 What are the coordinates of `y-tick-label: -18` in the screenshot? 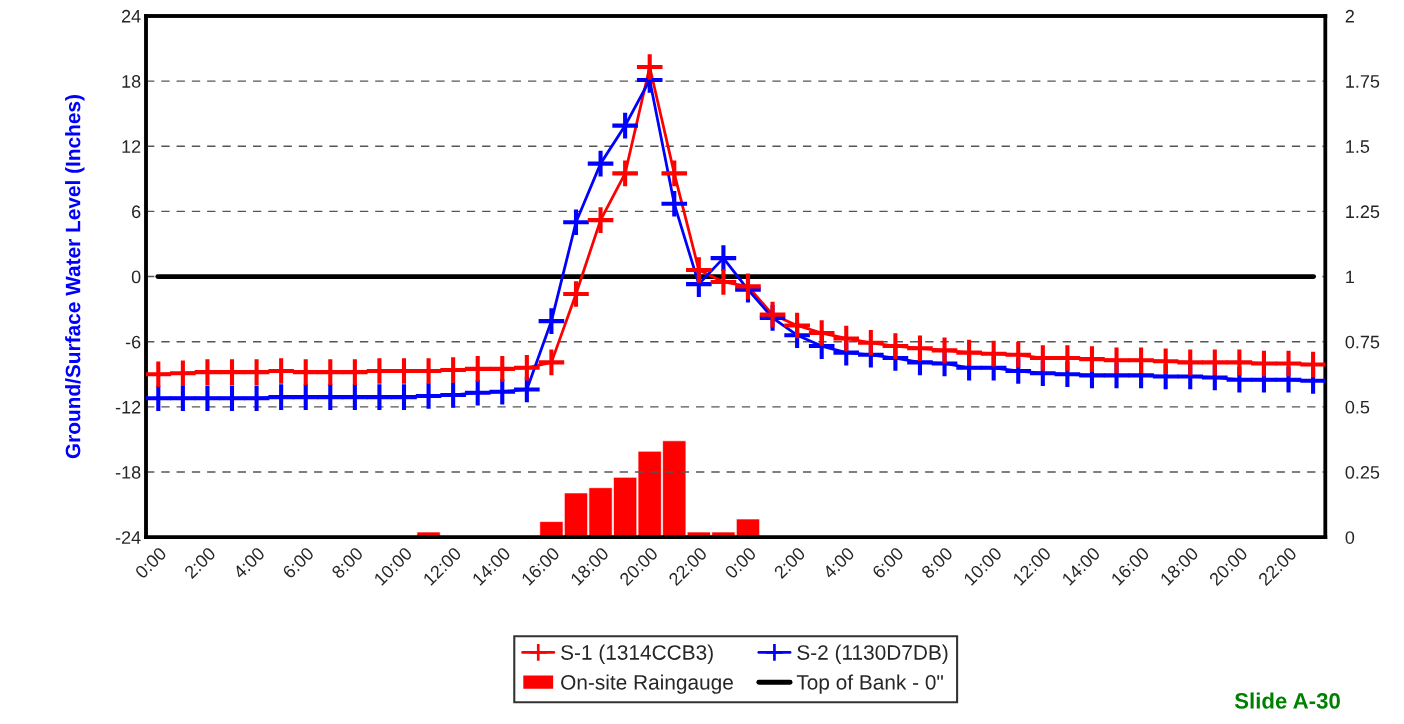 It's located at (128, 472).